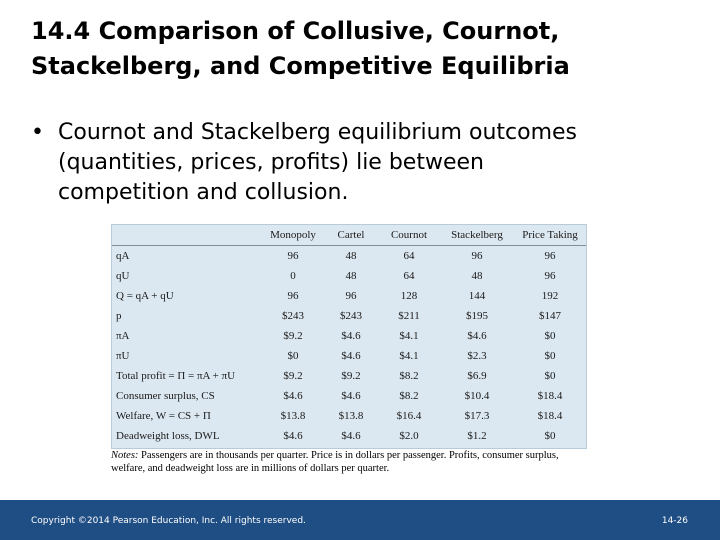  Describe the element at coordinates (409, 235) in the screenshot. I see `column-header-cournot: Cournot` at that location.